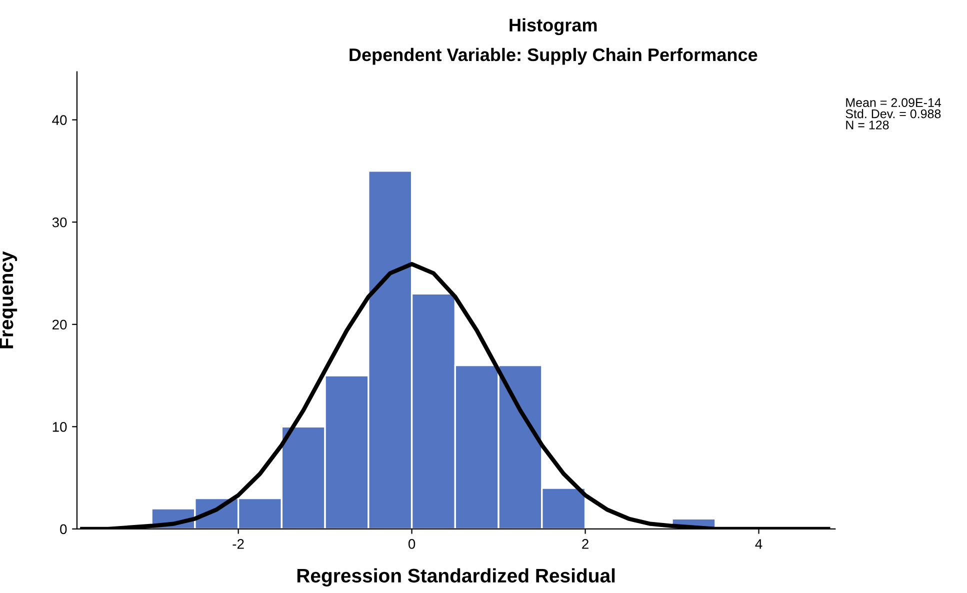 The height and width of the screenshot is (593, 967). Describe the element at coordinates (412, 544) in the screenshot. I see `x-tick-label: 0` at that location.